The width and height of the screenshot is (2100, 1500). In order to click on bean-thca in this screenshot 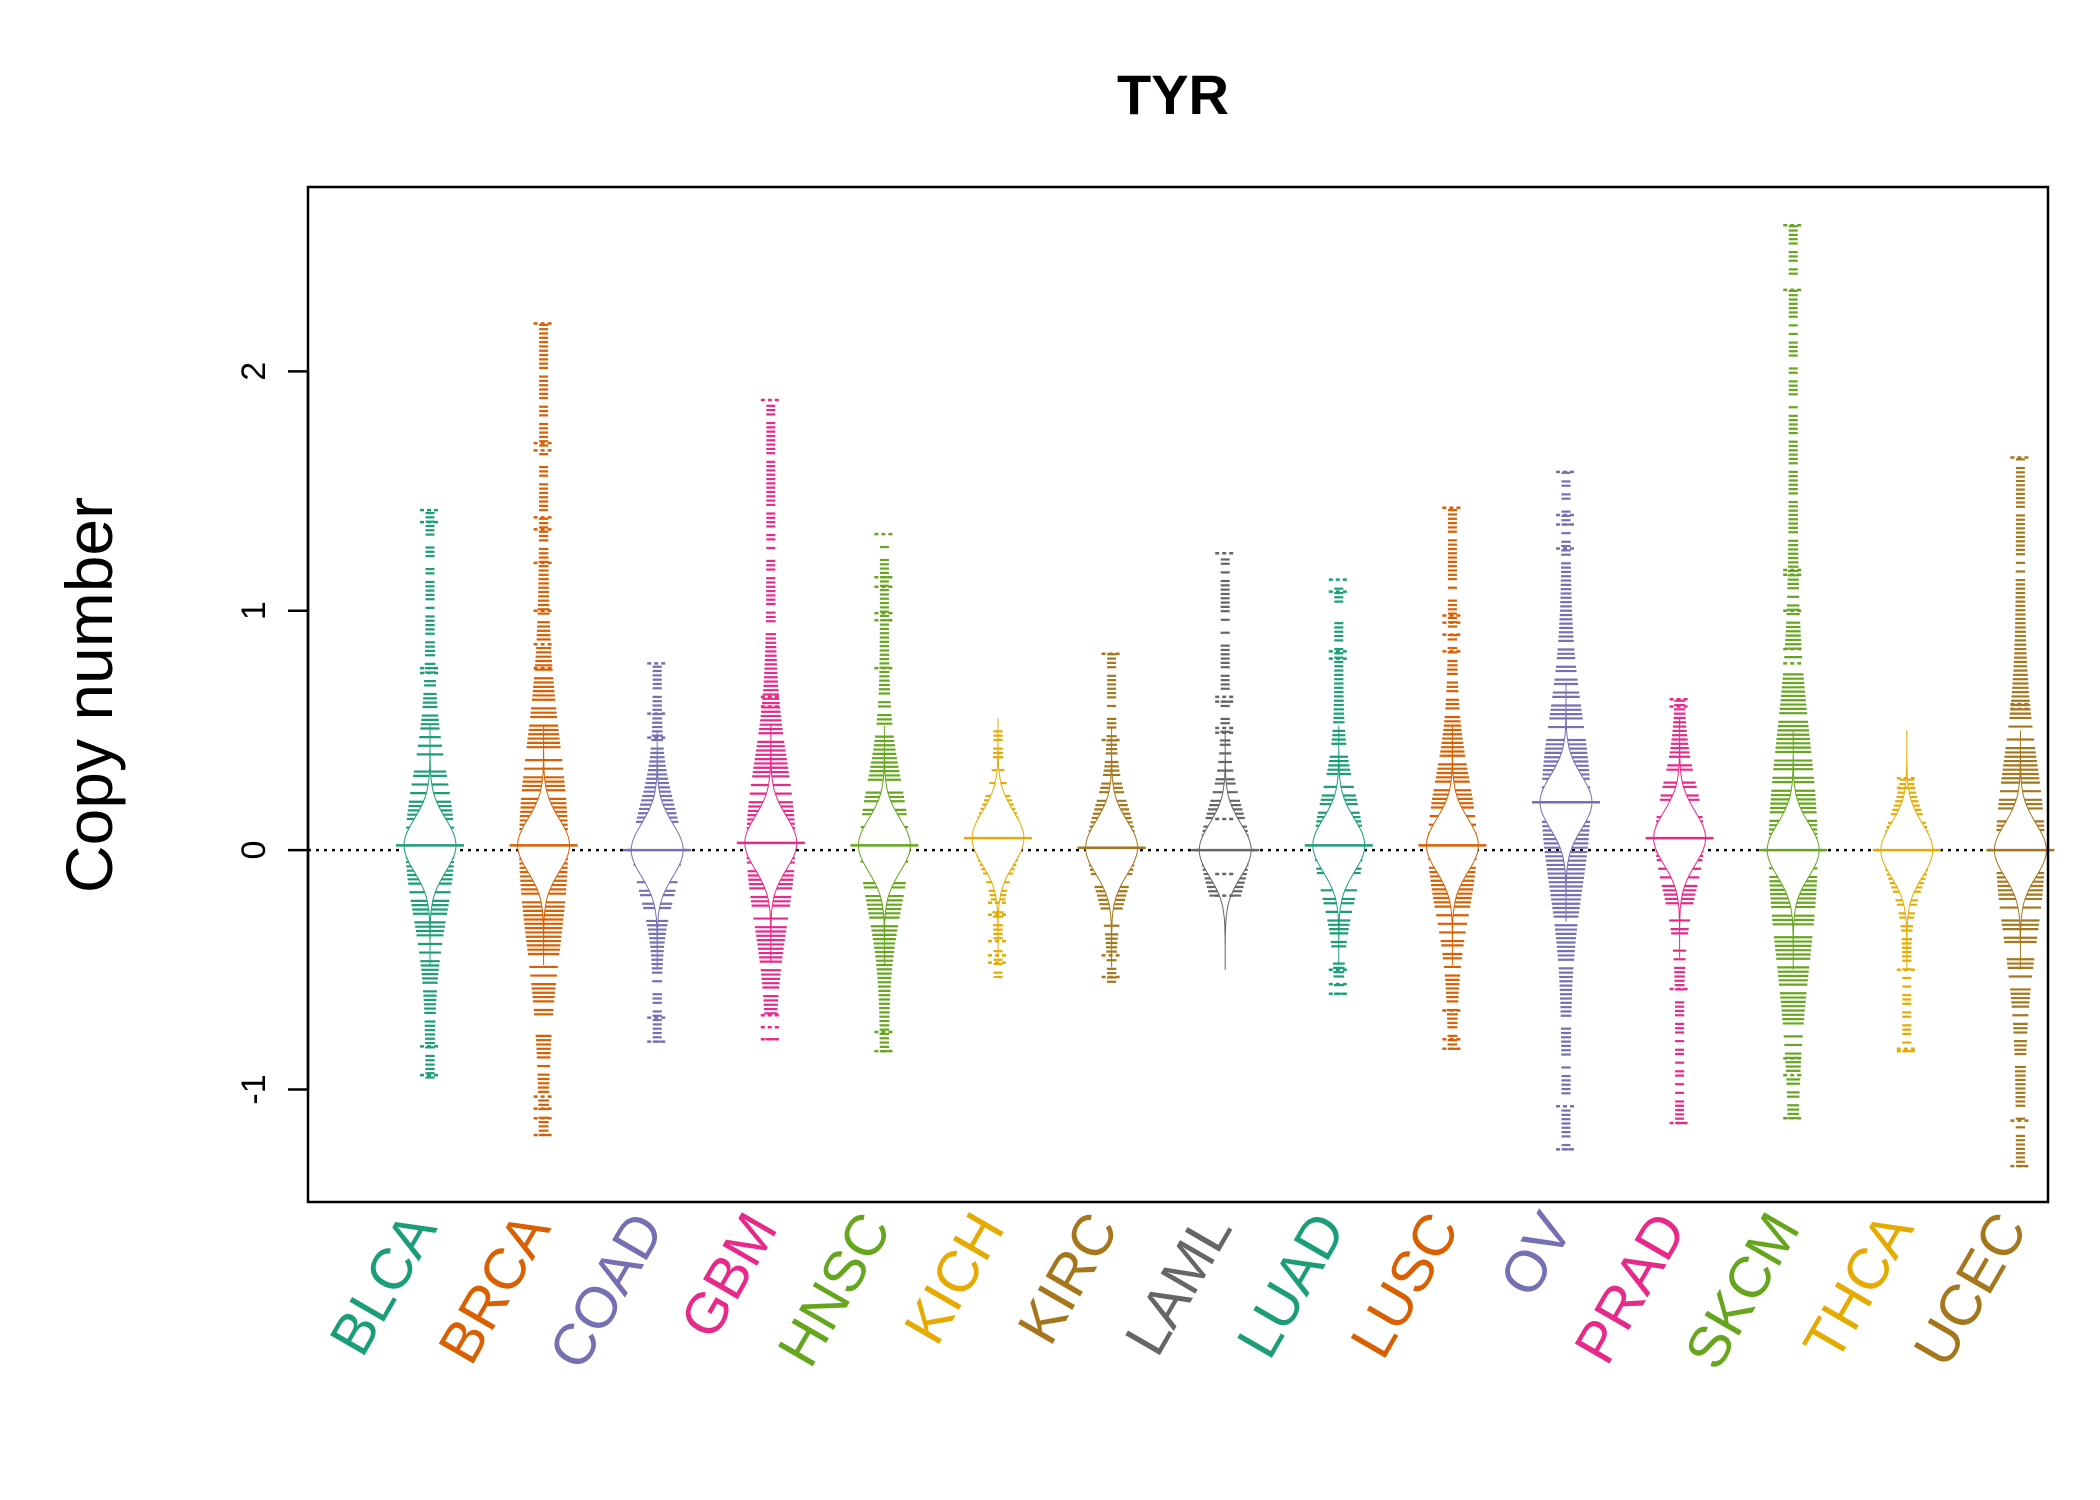, I will do `click(1906, 891)`.